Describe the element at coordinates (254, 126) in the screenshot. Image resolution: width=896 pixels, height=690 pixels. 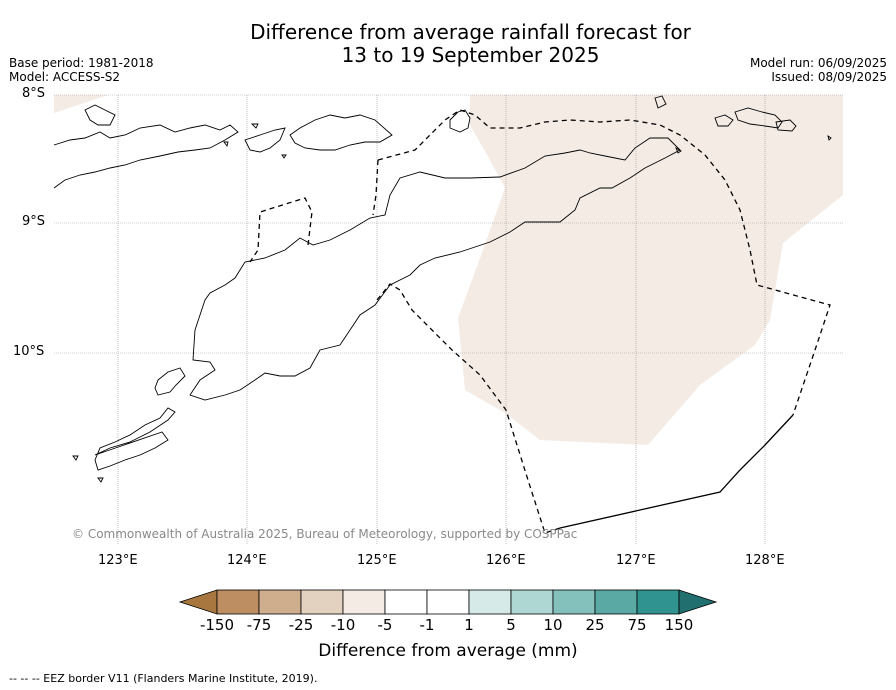
I see `small-islet-west-b` at that location.